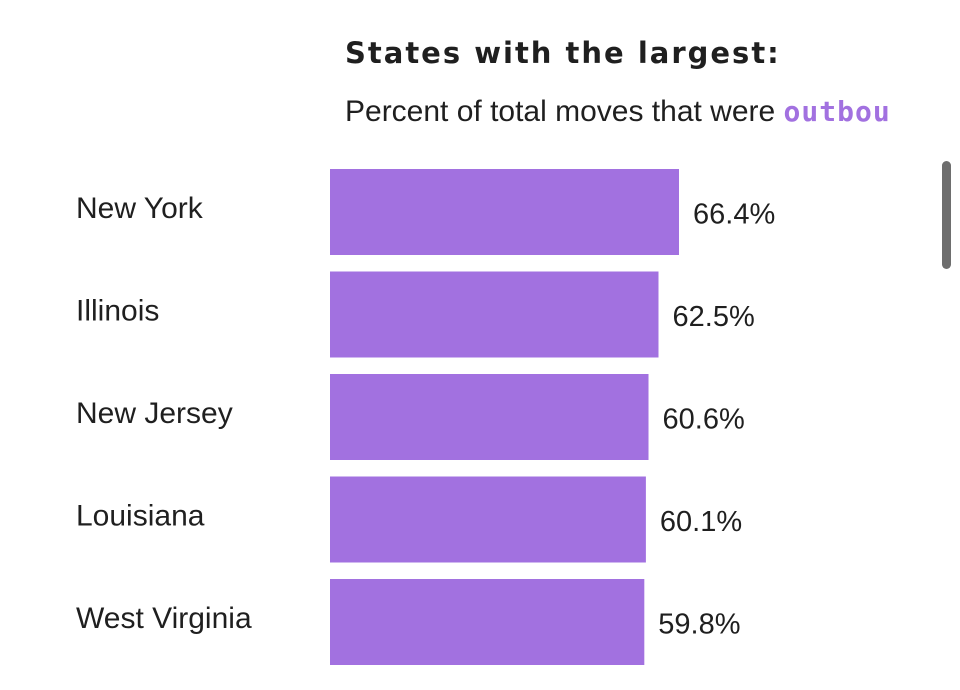  I want to click on value-label: 60.6%, so click(704, 420).